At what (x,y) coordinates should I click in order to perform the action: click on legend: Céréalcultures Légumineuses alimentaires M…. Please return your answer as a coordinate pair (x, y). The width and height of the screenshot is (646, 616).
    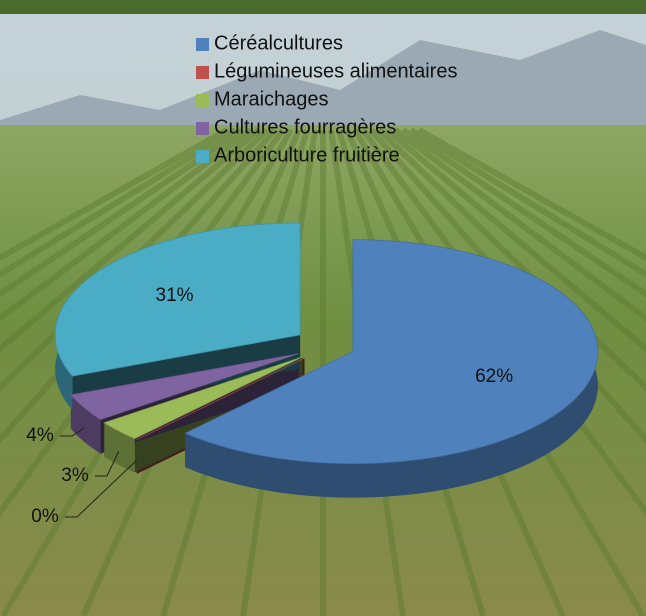
    Looking at the image, I should click on (326, 99).